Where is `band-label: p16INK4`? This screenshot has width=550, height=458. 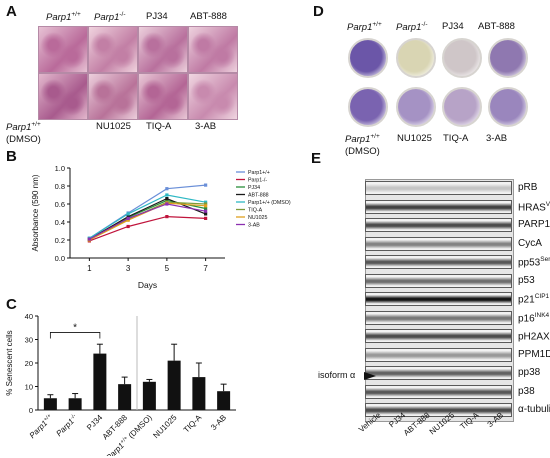 band-label: p16INK4 is located at coordinates (533, 318).